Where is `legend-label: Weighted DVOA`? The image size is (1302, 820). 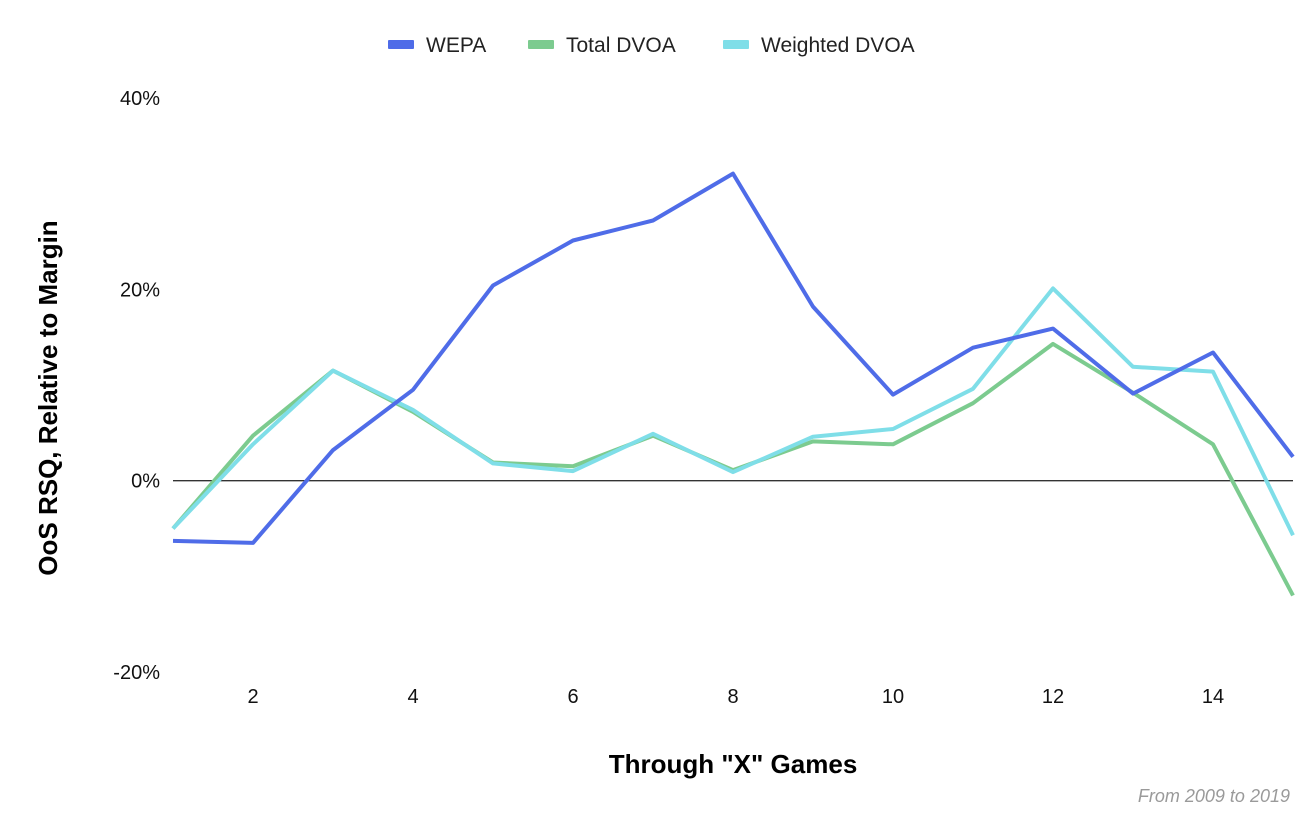 legend-label: Weighted DVOA is located at coordinates (838, 45).